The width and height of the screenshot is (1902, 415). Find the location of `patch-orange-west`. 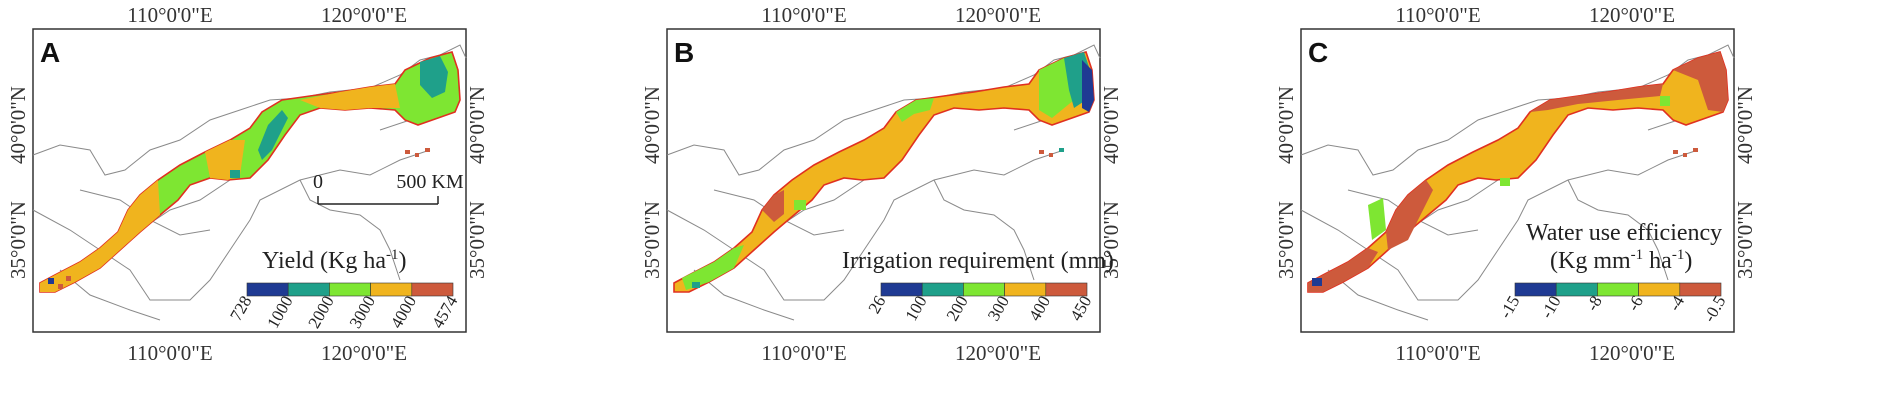

patch-orange-west is located at coordinates (100, 236).